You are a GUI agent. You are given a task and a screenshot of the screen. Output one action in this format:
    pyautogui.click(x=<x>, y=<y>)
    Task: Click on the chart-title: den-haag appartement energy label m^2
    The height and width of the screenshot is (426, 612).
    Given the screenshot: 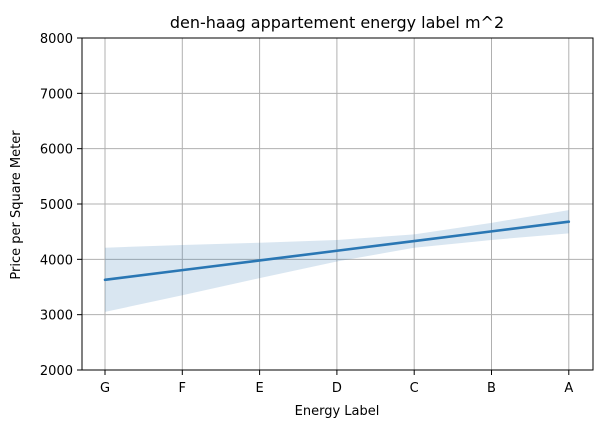 What is the action you would take?
    pyautogui.click(x=337, y=22)
    